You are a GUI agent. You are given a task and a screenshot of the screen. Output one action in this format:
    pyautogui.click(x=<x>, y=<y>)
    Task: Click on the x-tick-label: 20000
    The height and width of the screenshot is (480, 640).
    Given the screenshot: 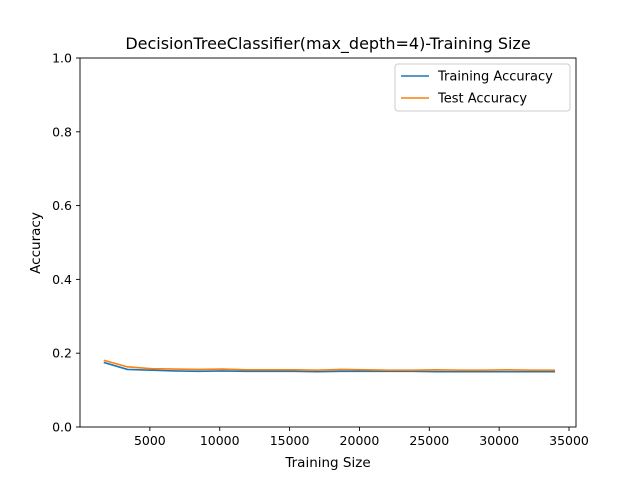 What is the action you would take?
    pyautogui.click(x=360, y=440)
    